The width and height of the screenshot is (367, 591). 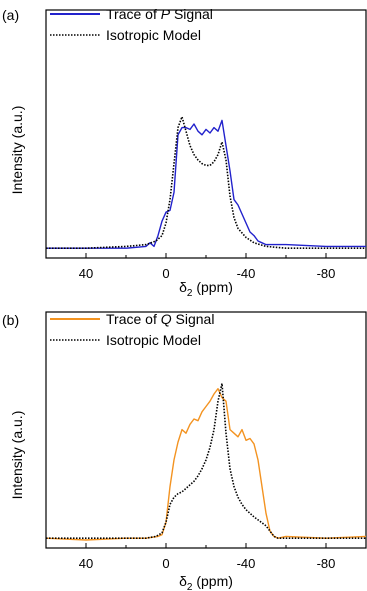 What do you see at coordinates (160, 319) in the screenshot?
I see `legend-label-b-0: Trace of Q Signal` at bounding box center [160, 319].